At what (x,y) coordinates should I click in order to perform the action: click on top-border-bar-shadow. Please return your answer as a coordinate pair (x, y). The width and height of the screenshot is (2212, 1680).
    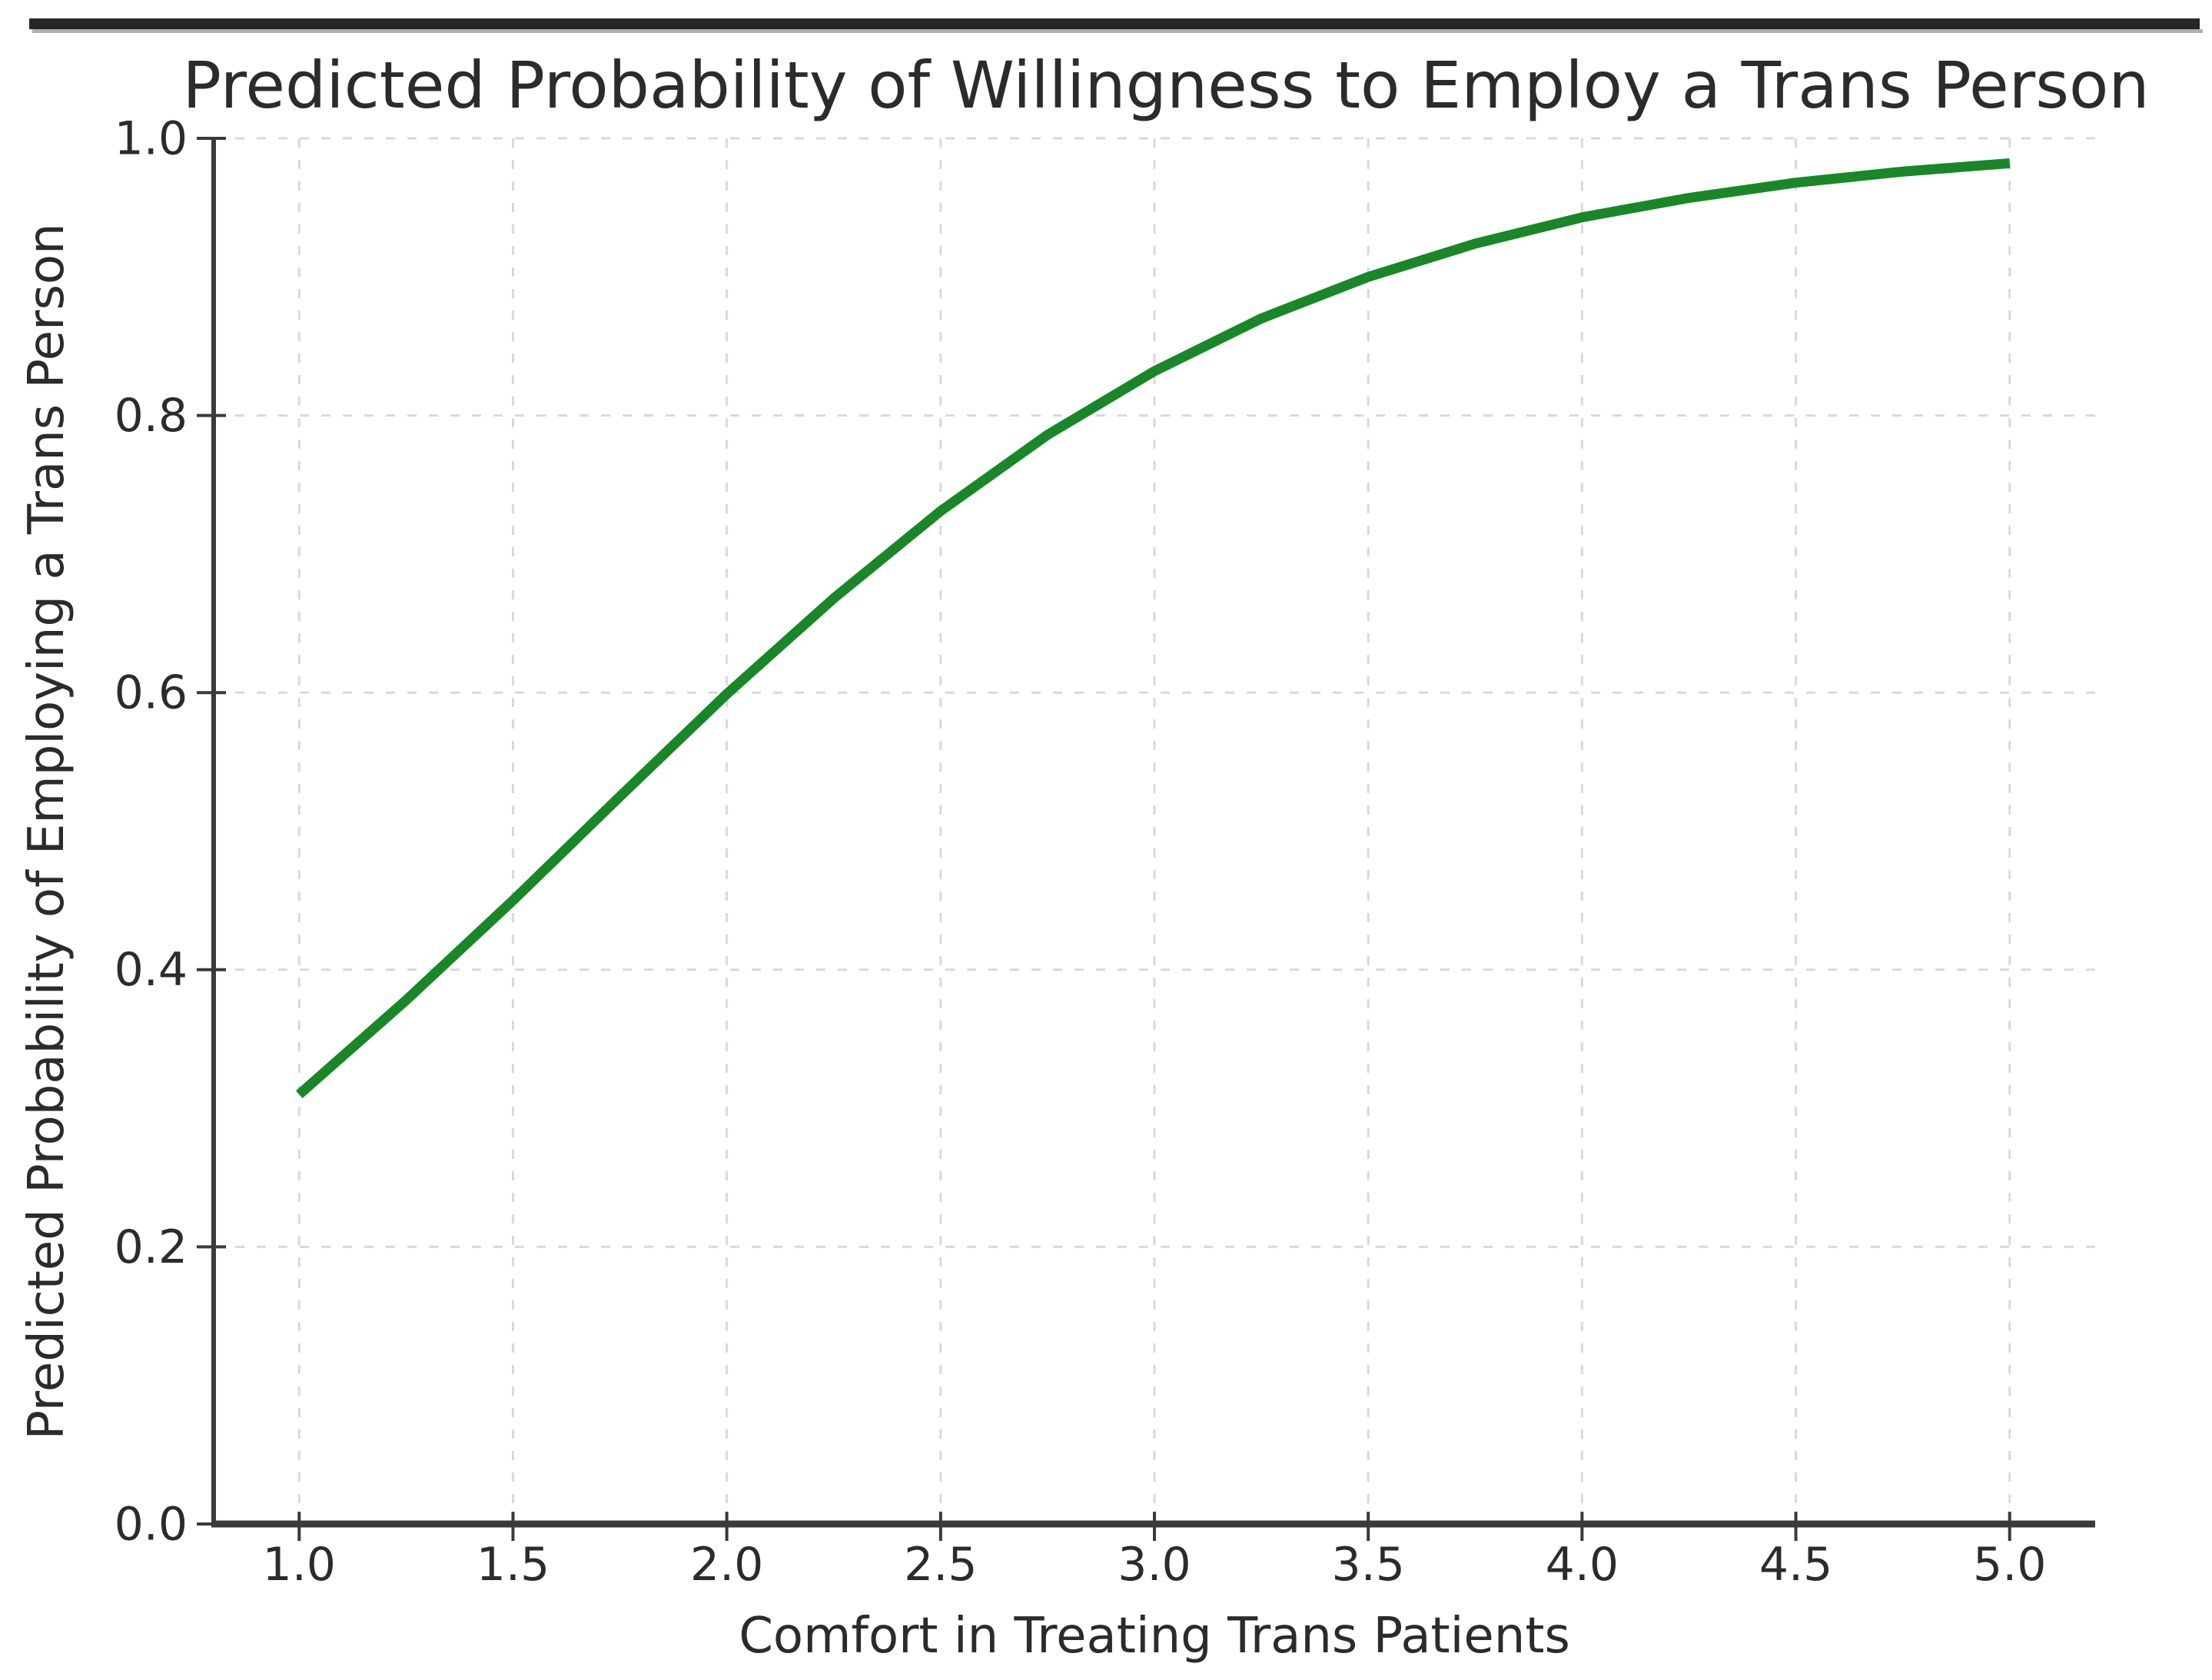
    Looking at the image, I should click on (1117, 31).